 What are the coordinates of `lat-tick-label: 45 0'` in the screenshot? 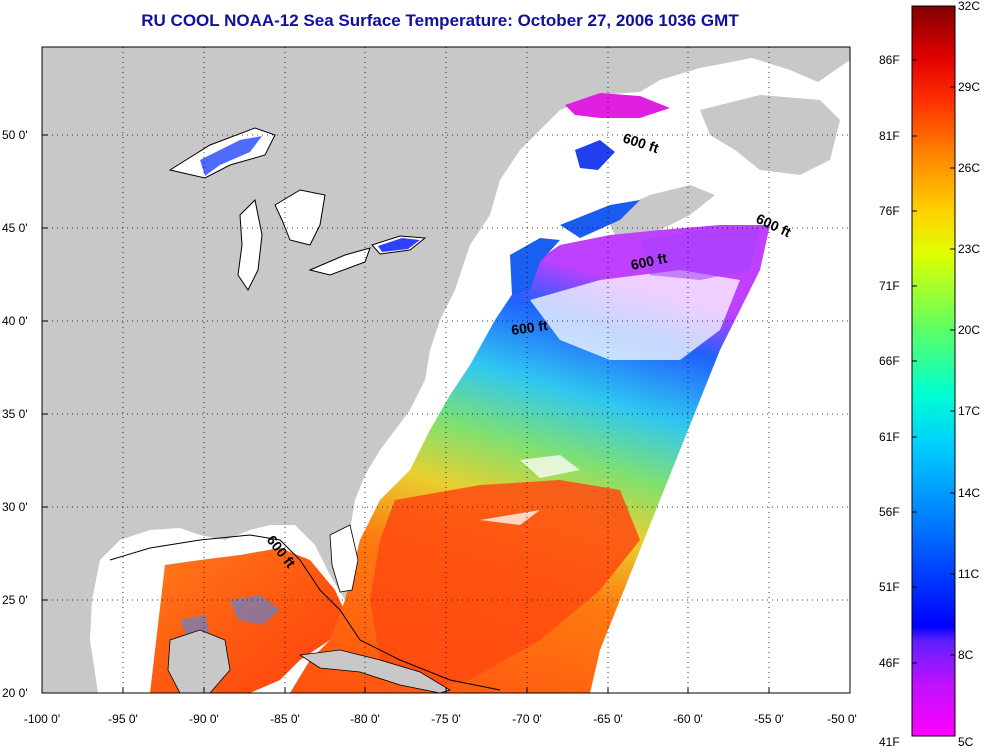 It's located at (15, 228).